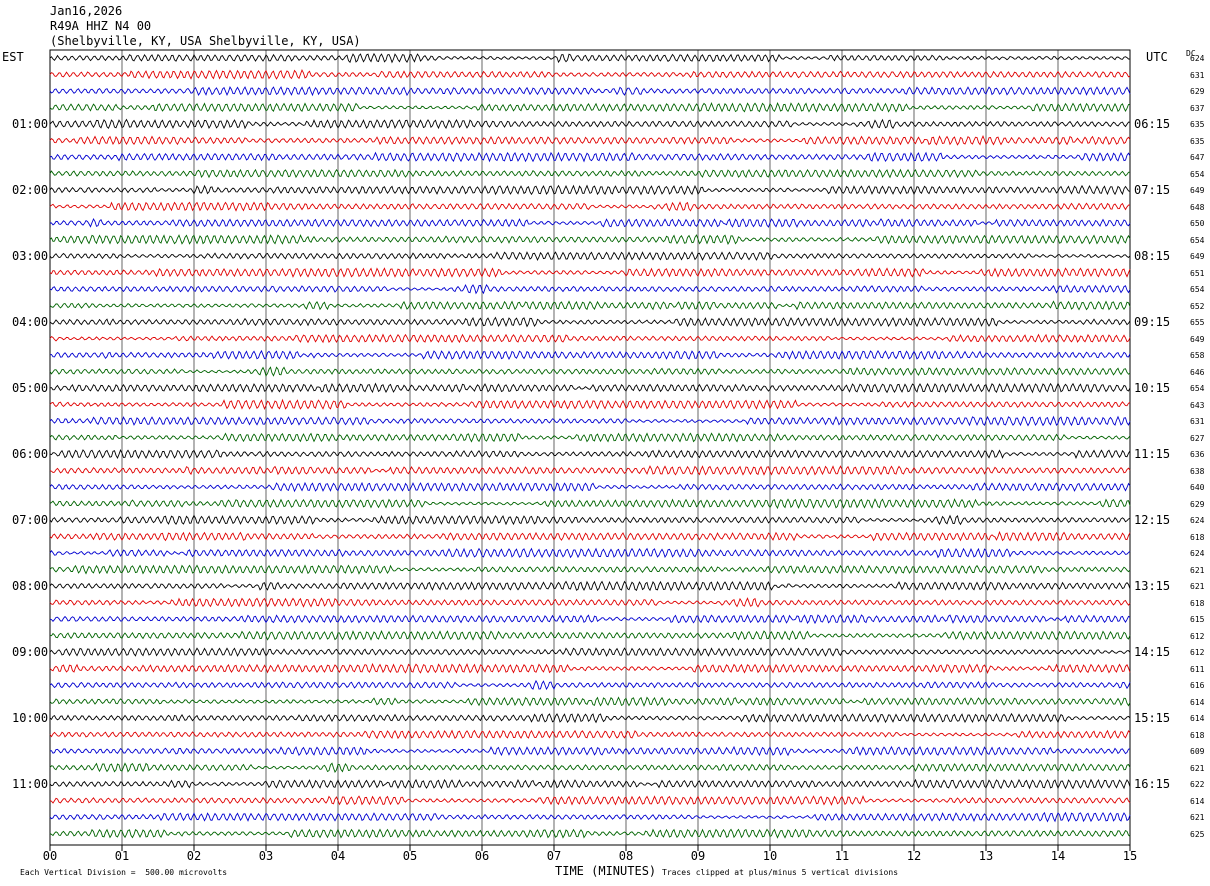  I want to click on dc-offset-value: 651, so click(1197, 273).